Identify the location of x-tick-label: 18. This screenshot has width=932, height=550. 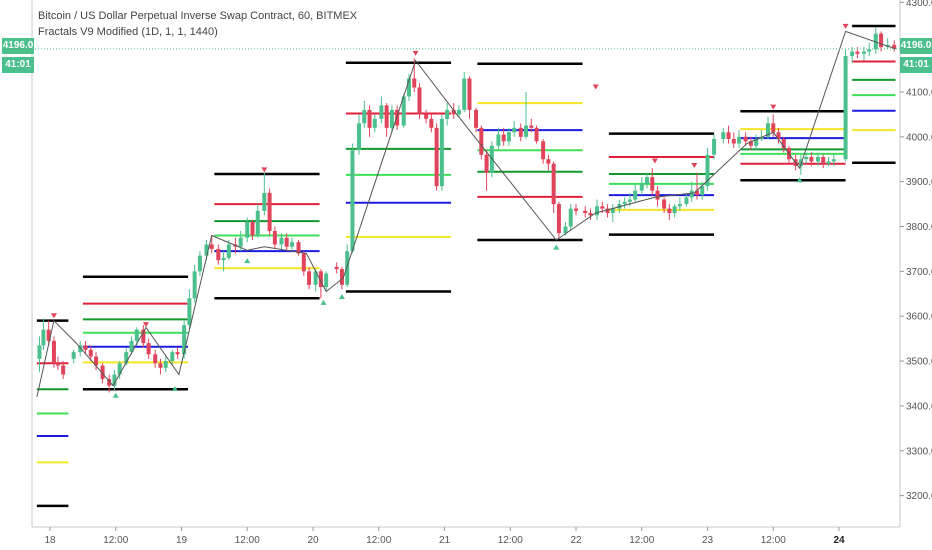
(50, 540).